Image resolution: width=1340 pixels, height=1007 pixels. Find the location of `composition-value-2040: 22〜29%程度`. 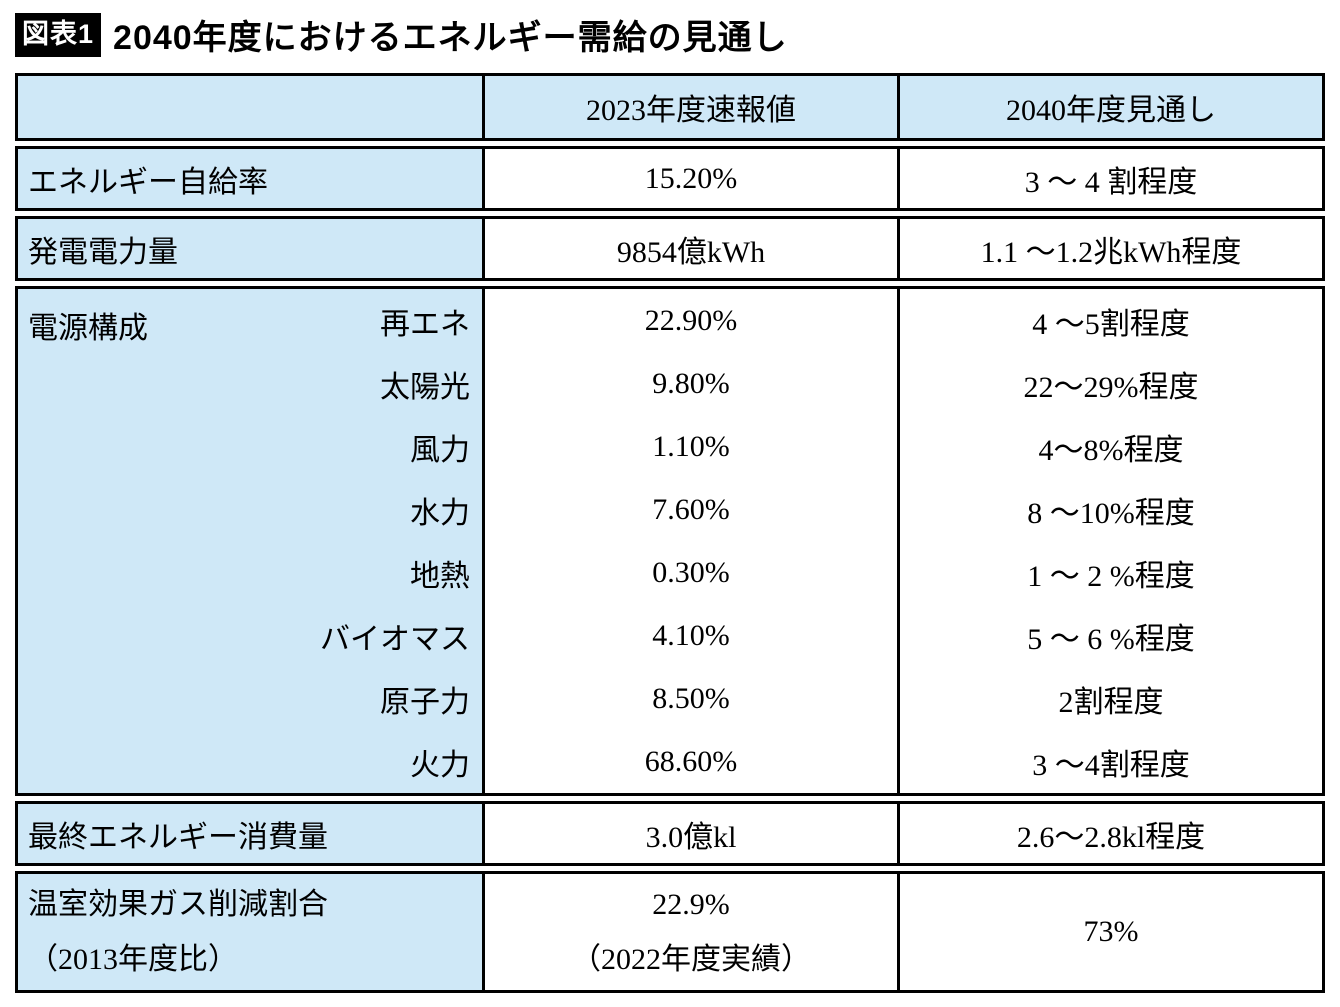

composition-value-2040: 22〜29%程度 is located at coordinates (1111, 387).